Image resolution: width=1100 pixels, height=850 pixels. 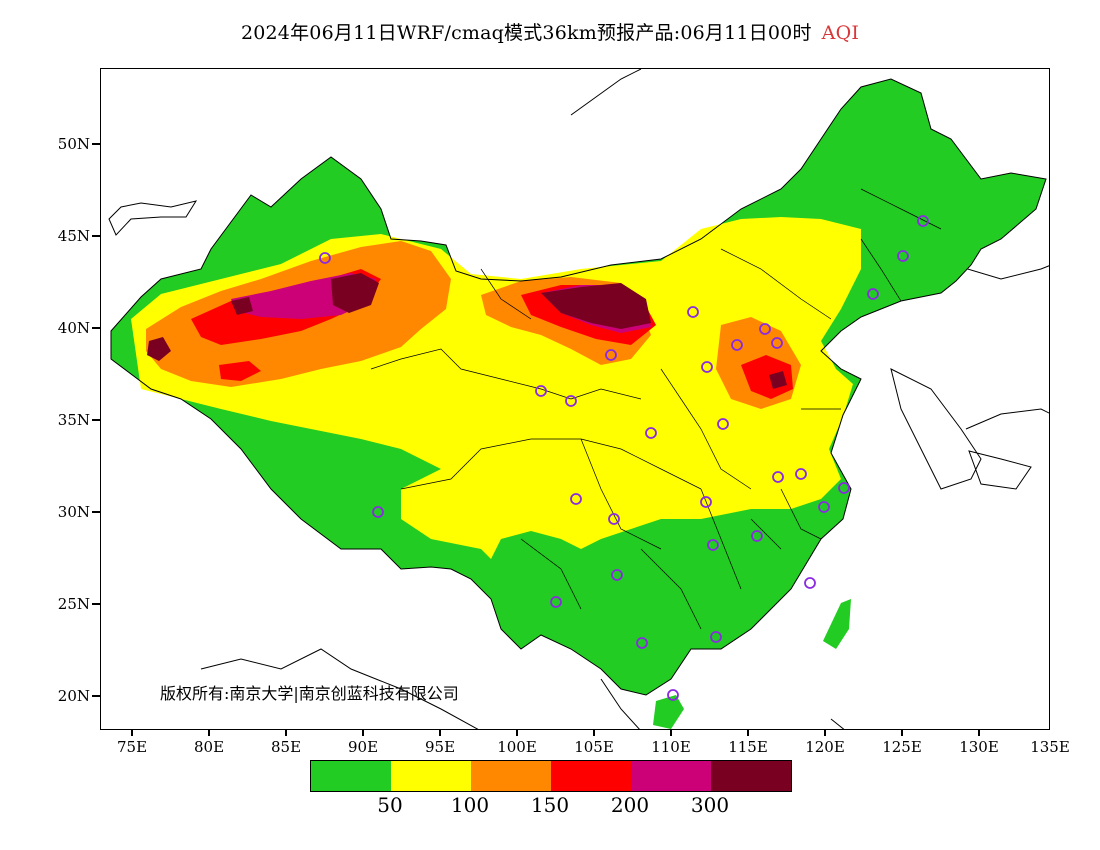 I want to click on outline-southeast-asia, so click(x=522, y=688).